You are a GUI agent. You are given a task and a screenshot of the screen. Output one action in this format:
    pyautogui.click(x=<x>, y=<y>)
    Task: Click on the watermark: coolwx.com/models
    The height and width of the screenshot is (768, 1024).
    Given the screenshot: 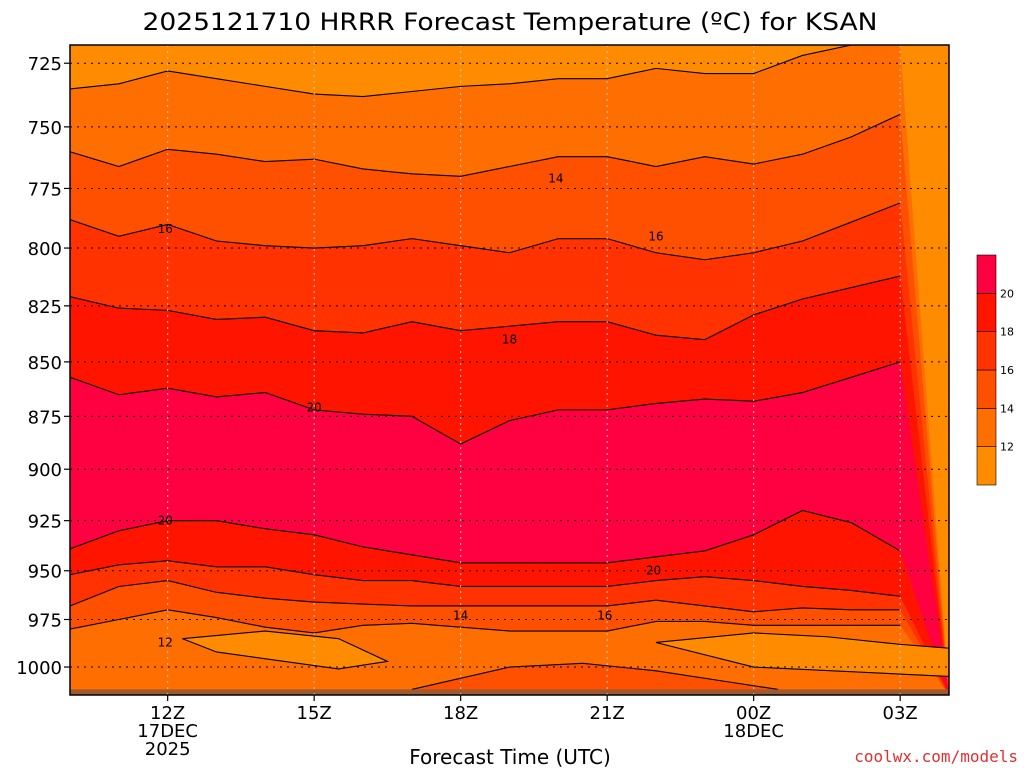 What is the action you would take?
    pyautogui.click(x=936, y=756)
    